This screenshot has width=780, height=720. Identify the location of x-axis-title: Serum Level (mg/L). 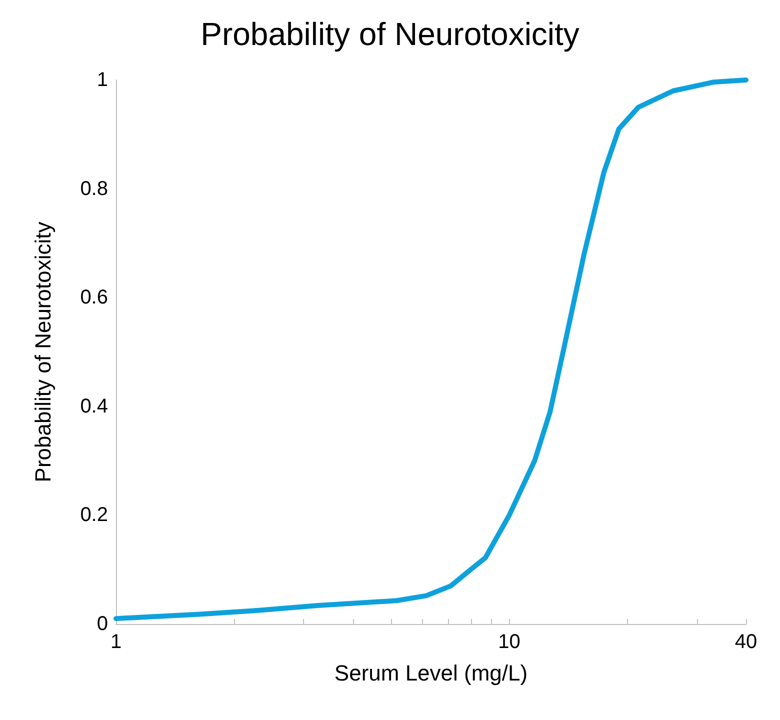
(431, 673).